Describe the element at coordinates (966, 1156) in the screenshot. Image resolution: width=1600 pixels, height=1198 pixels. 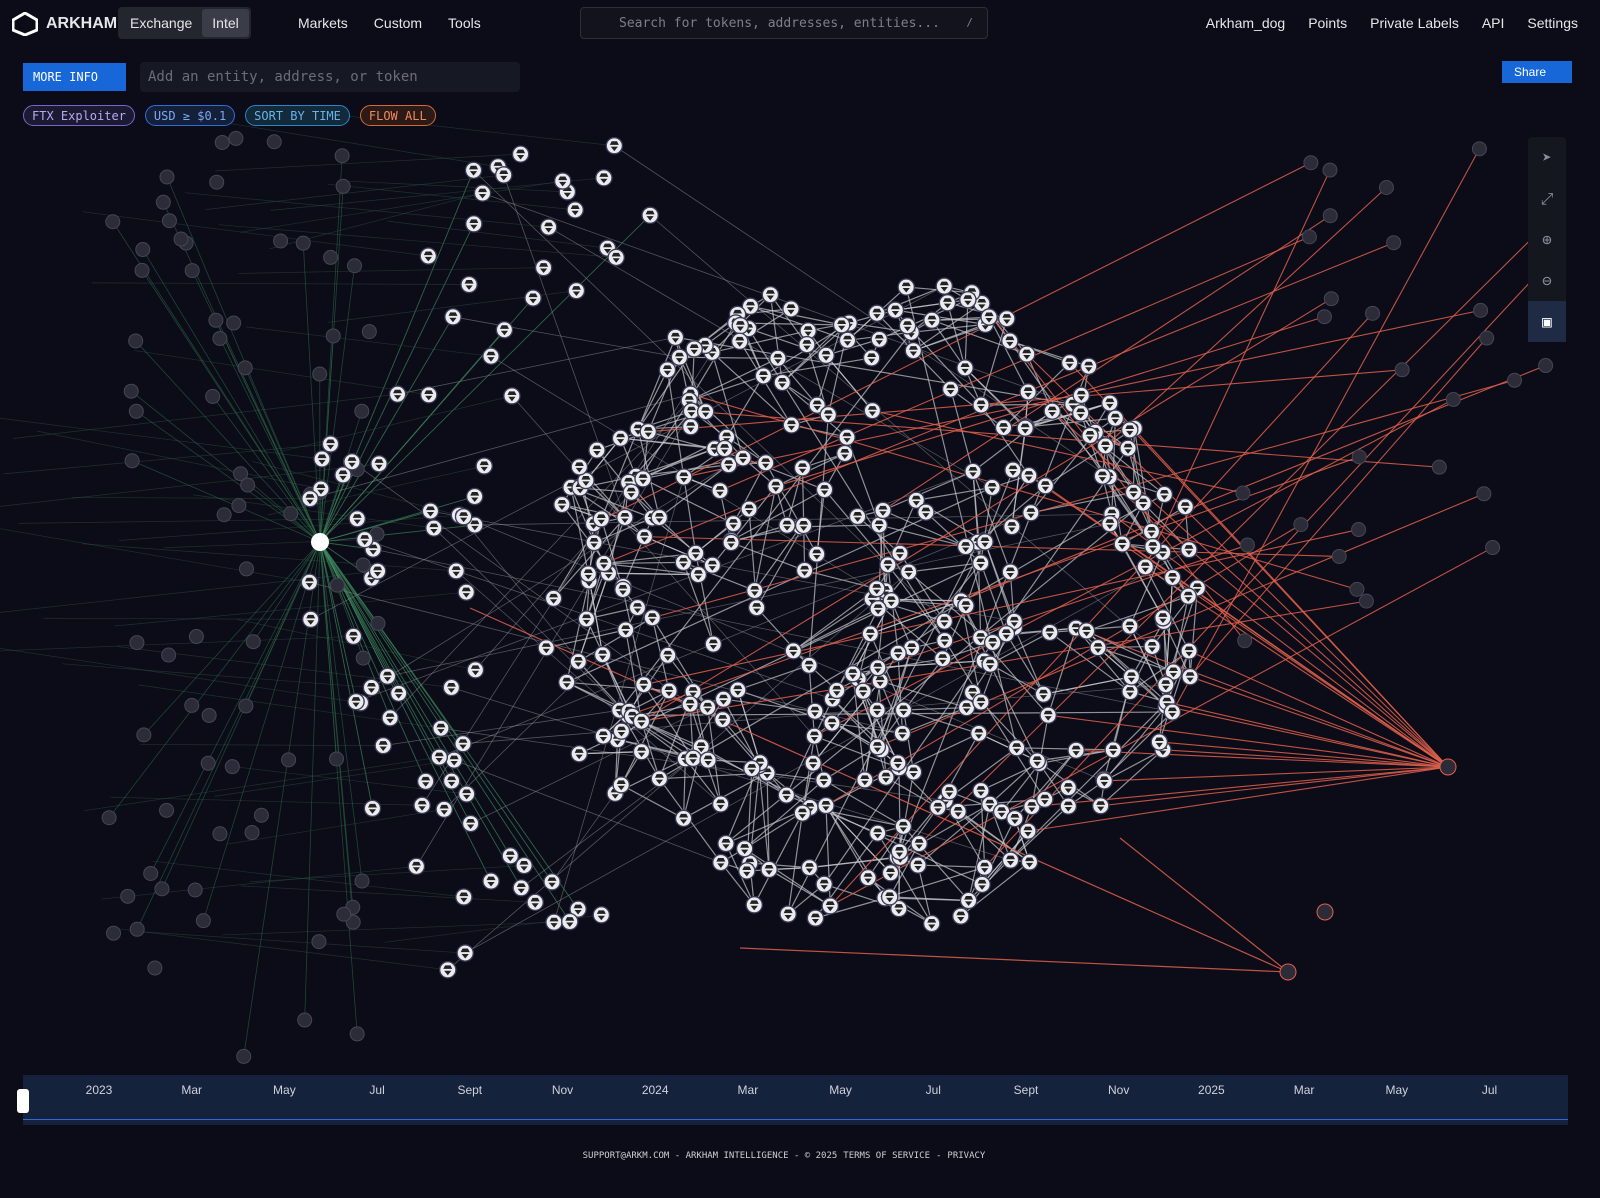
I see `footer-link: PRIVACY` at that location.